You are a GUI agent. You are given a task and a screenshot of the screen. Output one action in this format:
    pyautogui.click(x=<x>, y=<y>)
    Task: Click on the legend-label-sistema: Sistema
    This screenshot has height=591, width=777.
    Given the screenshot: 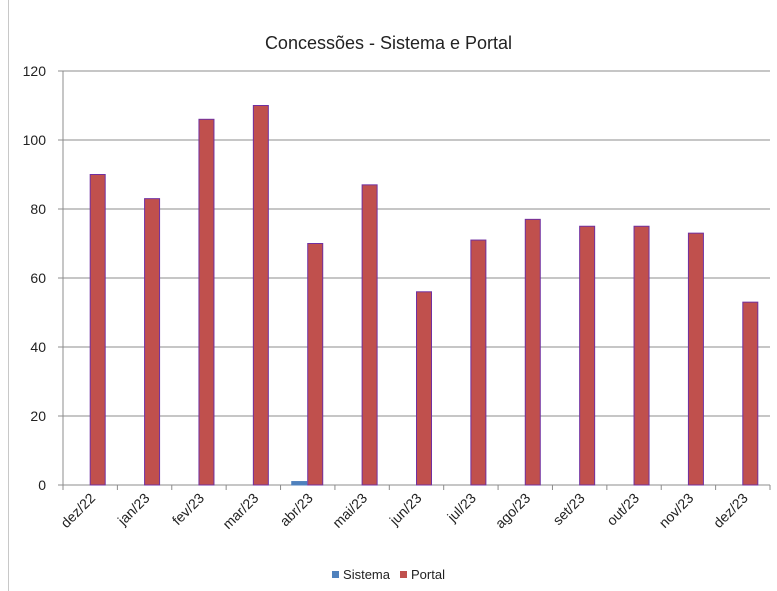 What is the action you would take?
    pyautogui.click(x=366, y=574)
    